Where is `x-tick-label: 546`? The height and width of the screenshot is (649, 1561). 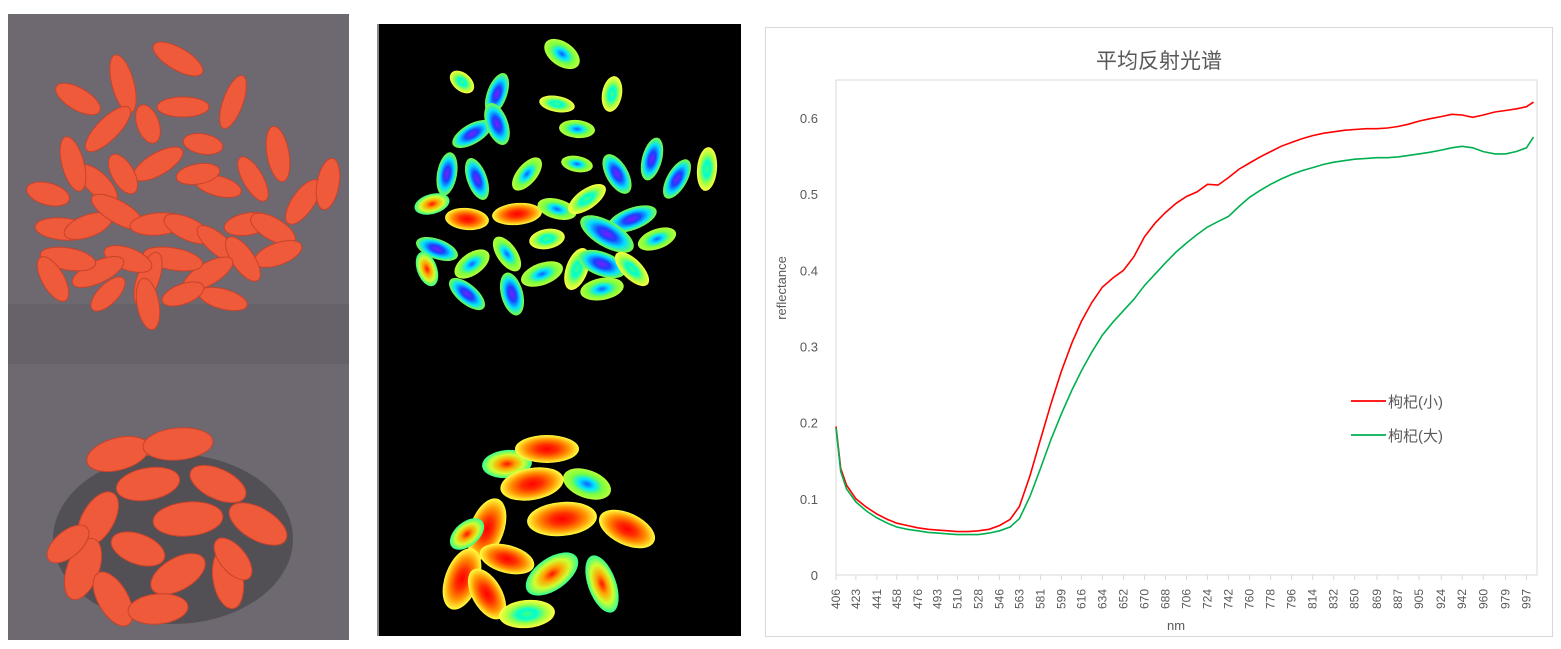
x-tick-label: 546 is located at coordinates (1000, 599).